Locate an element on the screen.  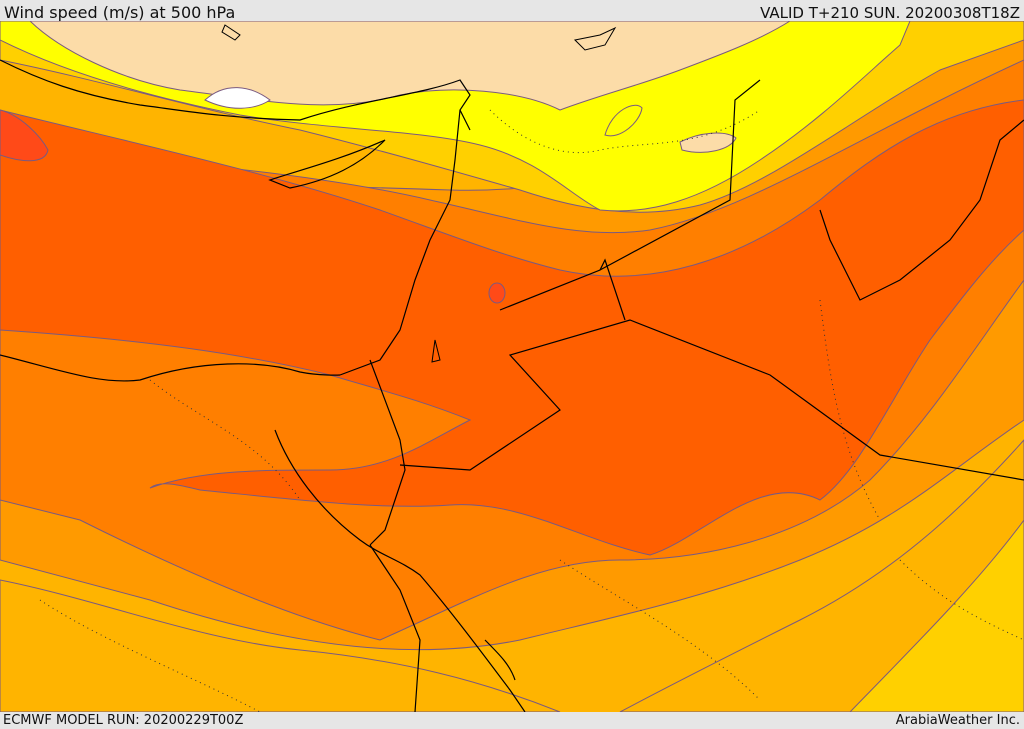
wind-core-red-levant is located at coordinates (497, 293).